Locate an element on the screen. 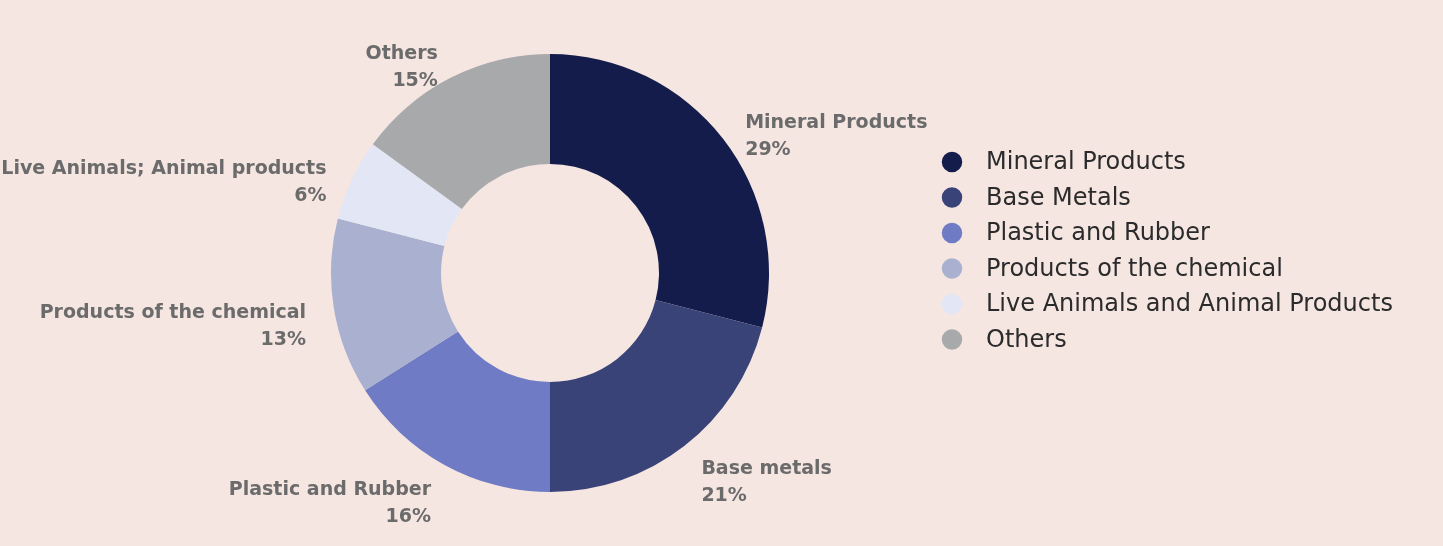 The height and width of the screenshot is (546, 1443). data-label: 16% is located at coordinates (408, 515).